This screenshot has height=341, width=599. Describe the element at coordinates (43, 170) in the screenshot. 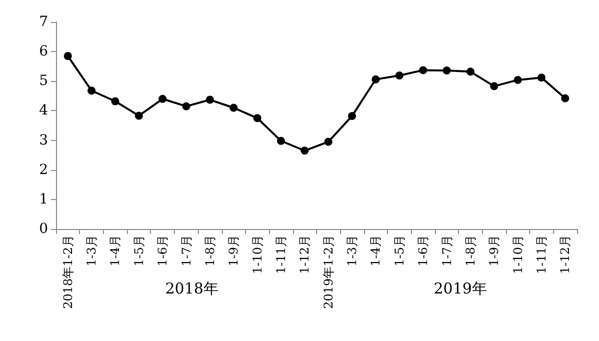

I see `y-tick-label: 2` at that location.